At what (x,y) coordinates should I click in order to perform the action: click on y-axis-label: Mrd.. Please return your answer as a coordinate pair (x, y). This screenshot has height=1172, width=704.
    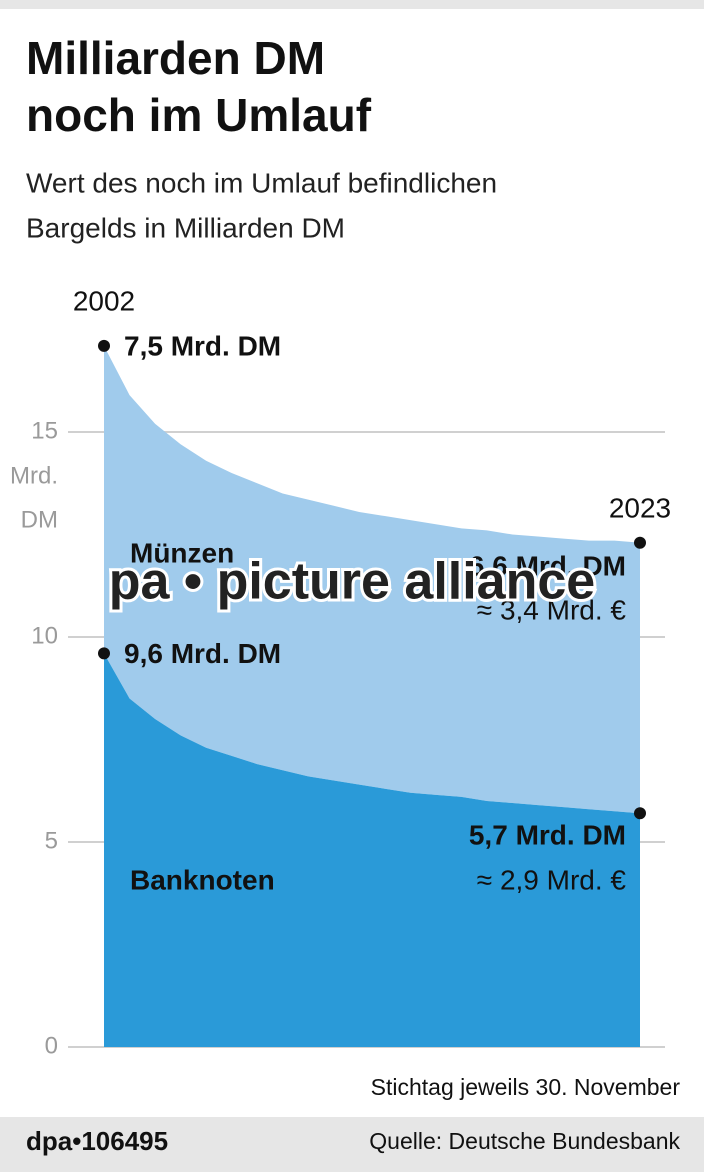
    Looking at the image, I should click on (34, 475).